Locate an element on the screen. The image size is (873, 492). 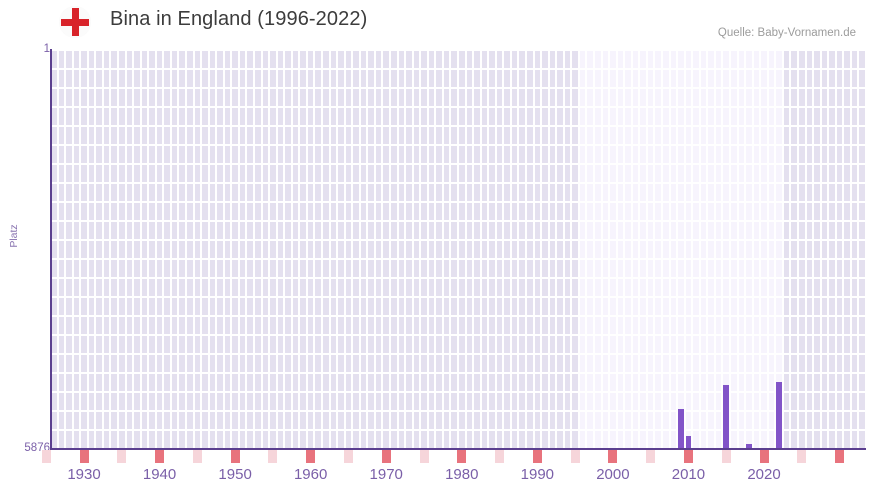
source-note: Quelle: Baby-Vornamen.de is located at coordinates (786, 33).